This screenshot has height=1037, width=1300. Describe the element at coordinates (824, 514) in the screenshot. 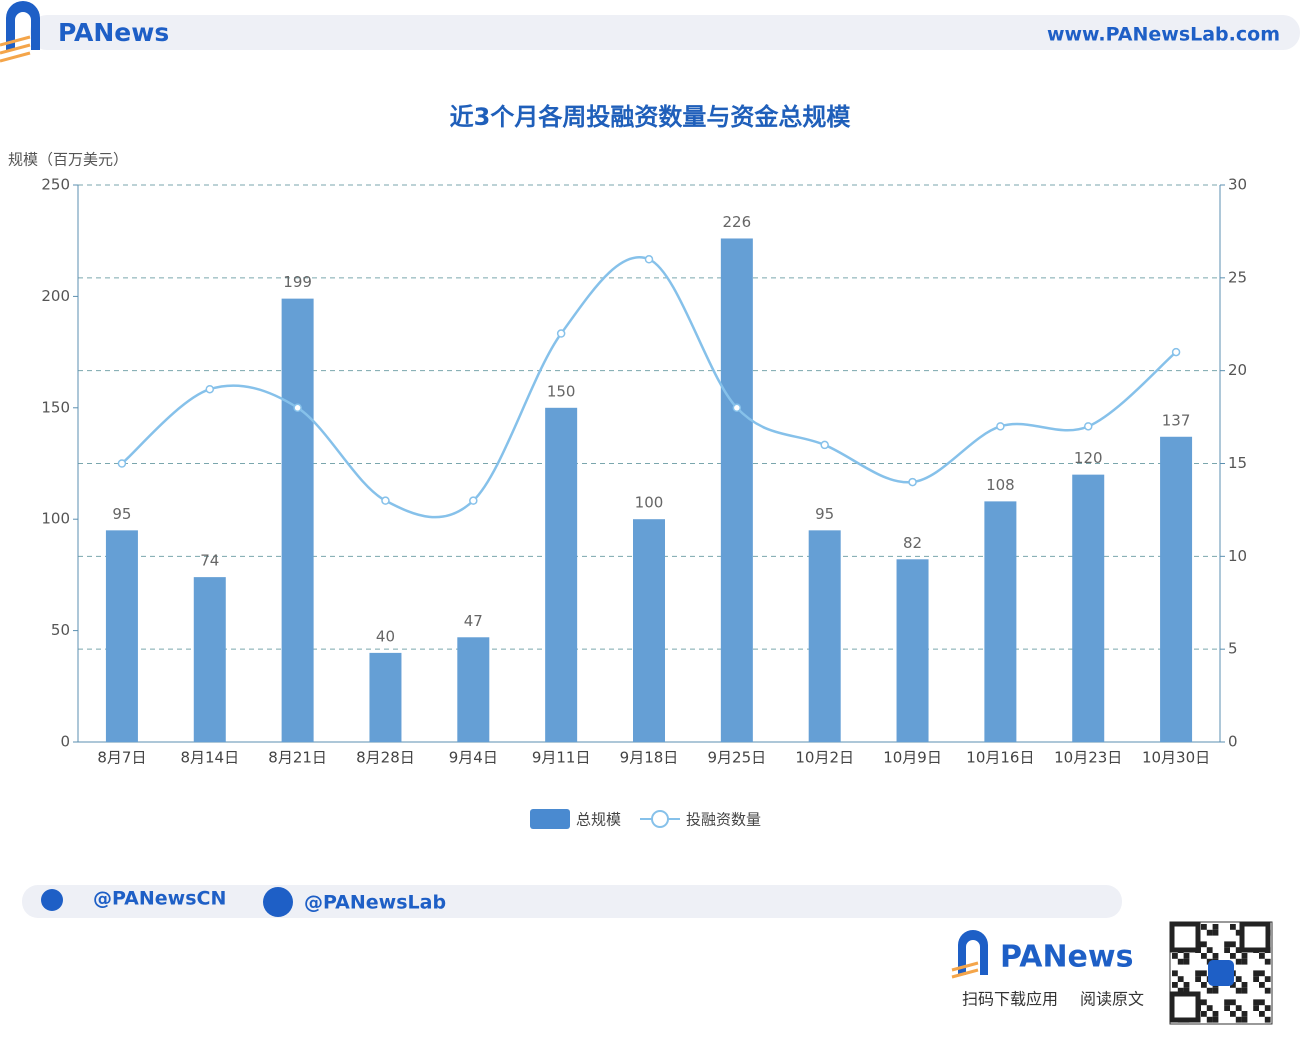

I see `value-label: 95` at that location.